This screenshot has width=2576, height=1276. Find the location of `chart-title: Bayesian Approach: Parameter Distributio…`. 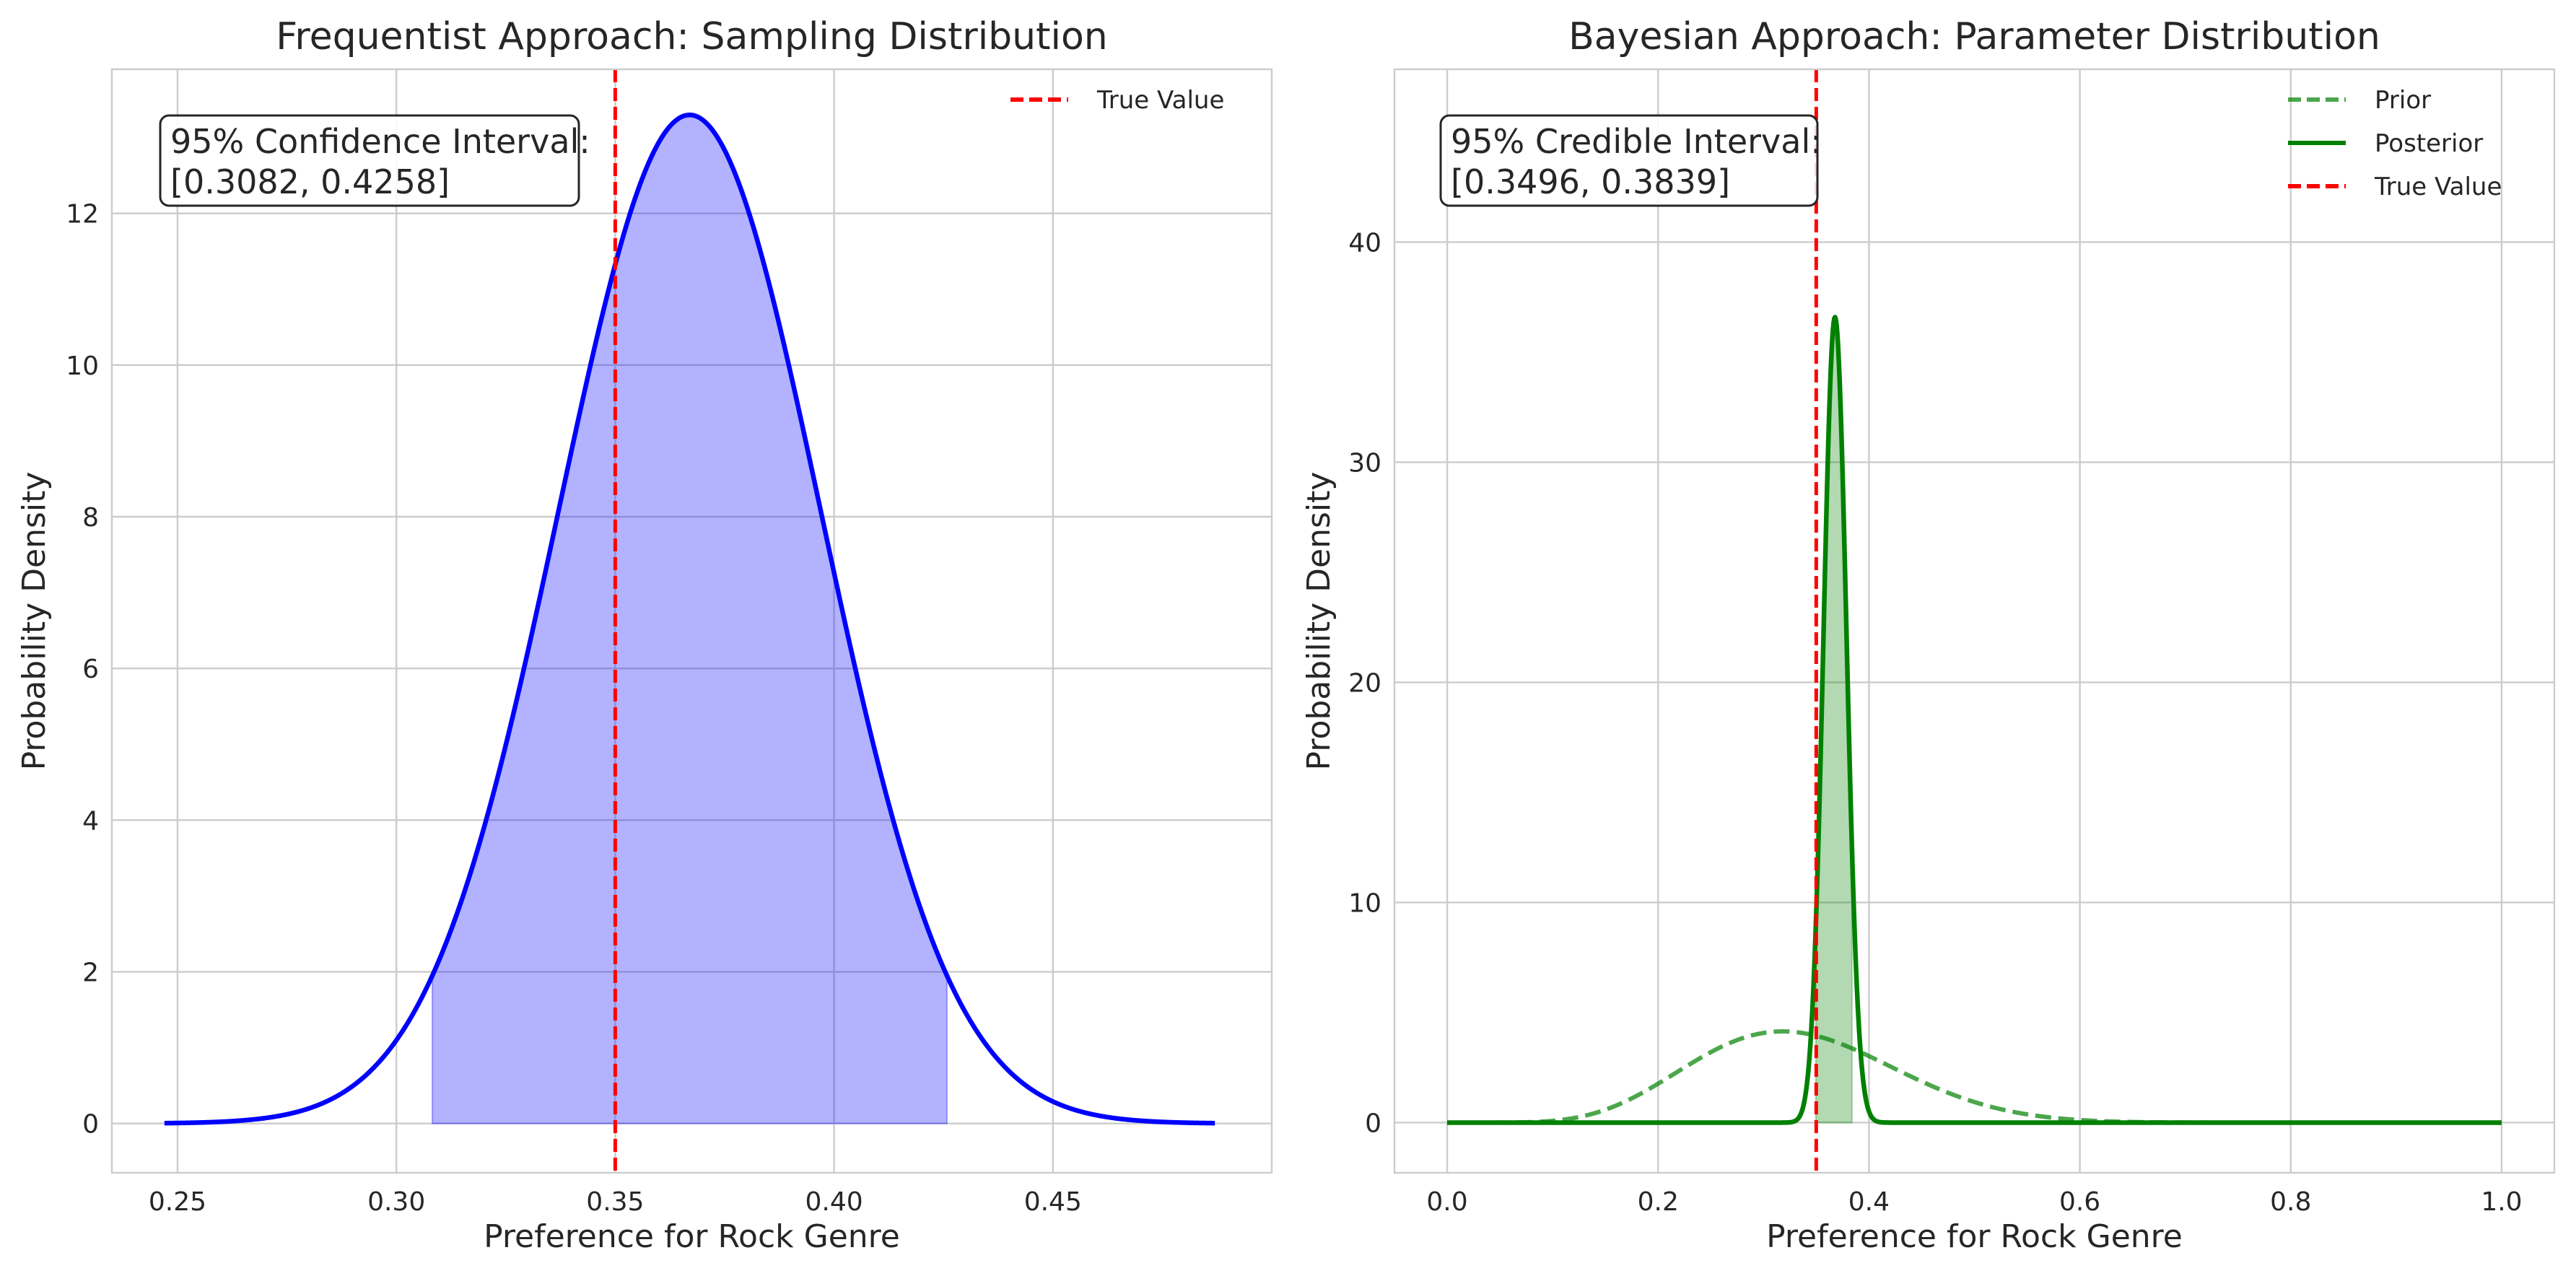

chart-title: Bayesian Approach: Parameter Distributio… is located at coordinates (1974, 36).